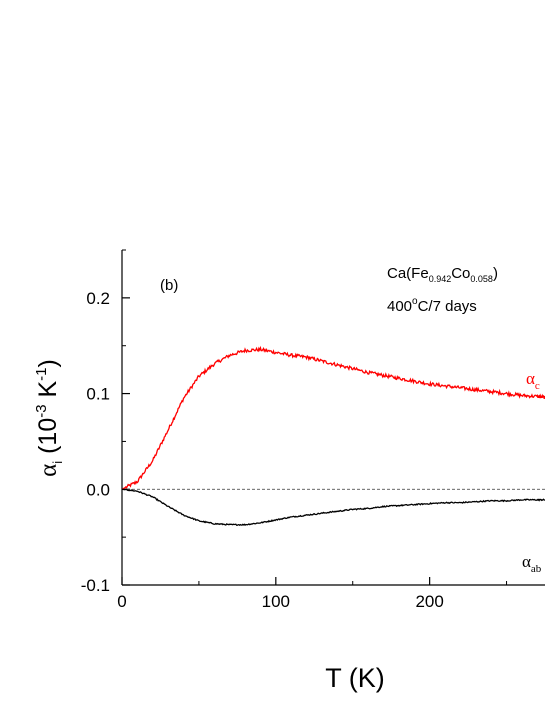  I want to click on y-tick-label: 0.1, so click(98, 394).